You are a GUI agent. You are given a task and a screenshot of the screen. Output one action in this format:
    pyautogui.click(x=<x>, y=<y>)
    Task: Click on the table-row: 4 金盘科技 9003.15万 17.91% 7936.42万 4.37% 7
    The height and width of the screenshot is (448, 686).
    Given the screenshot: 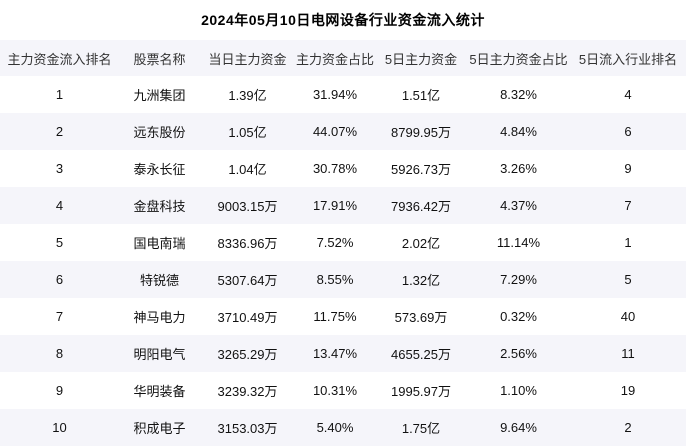 What is the action you would take?
    pyautogui.click(x=343, y=205)
    